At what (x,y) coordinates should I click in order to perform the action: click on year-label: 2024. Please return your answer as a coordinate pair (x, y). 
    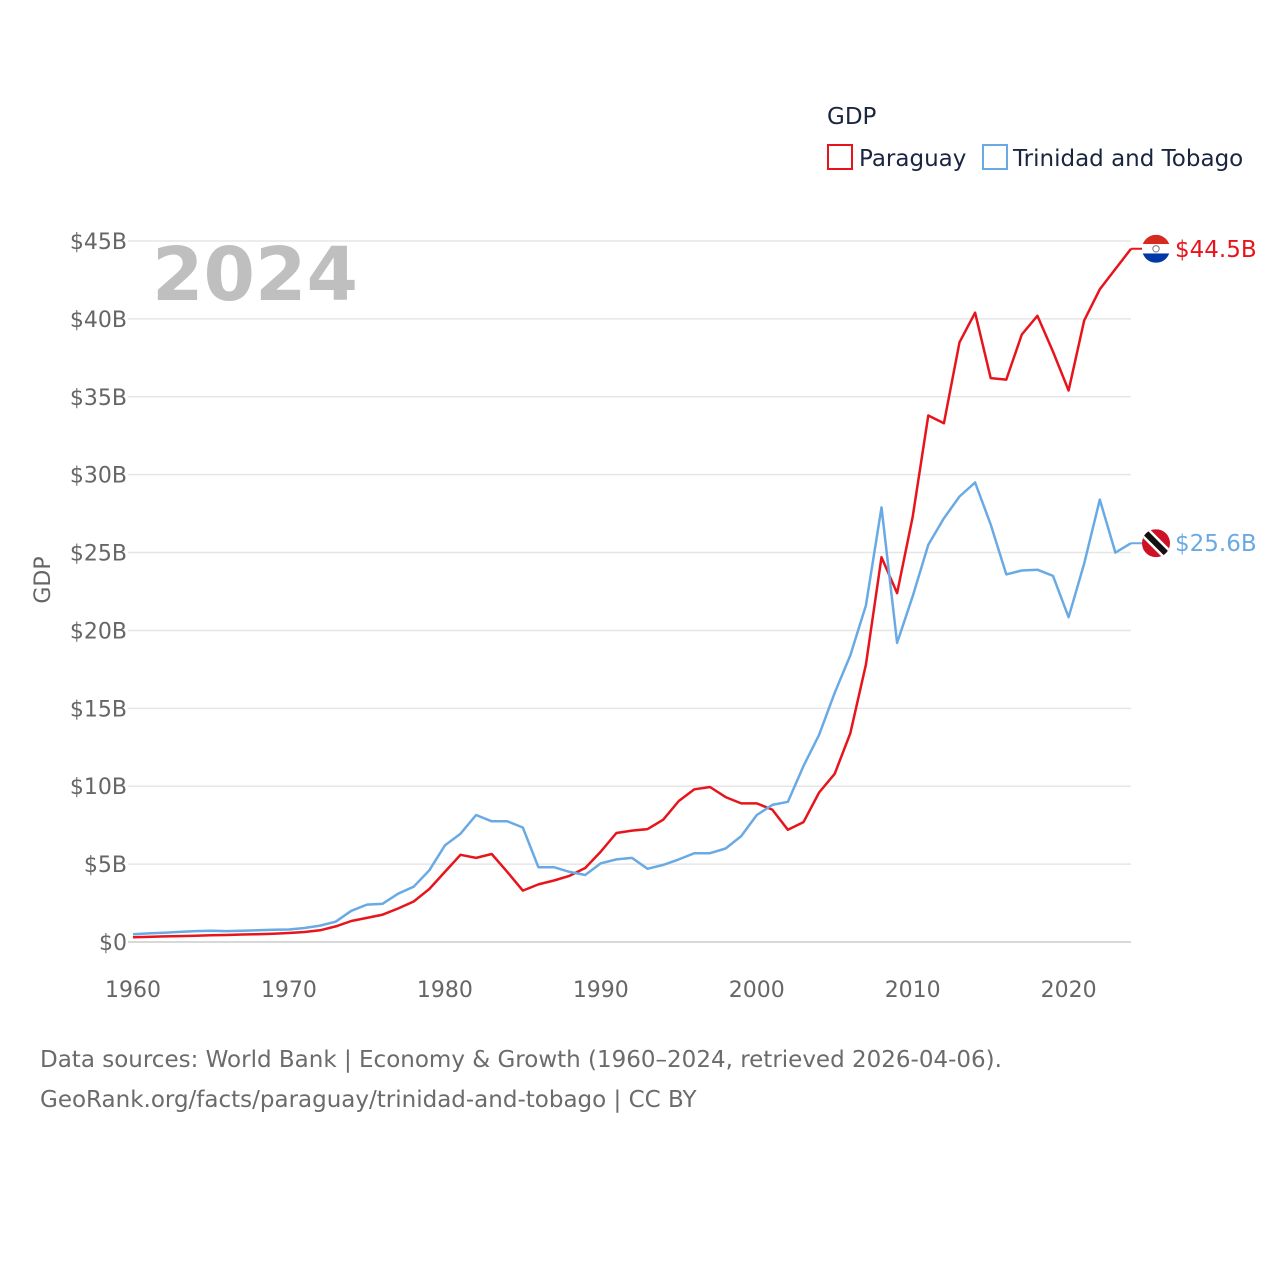
    Looking at the image, I should click on (255, 275).